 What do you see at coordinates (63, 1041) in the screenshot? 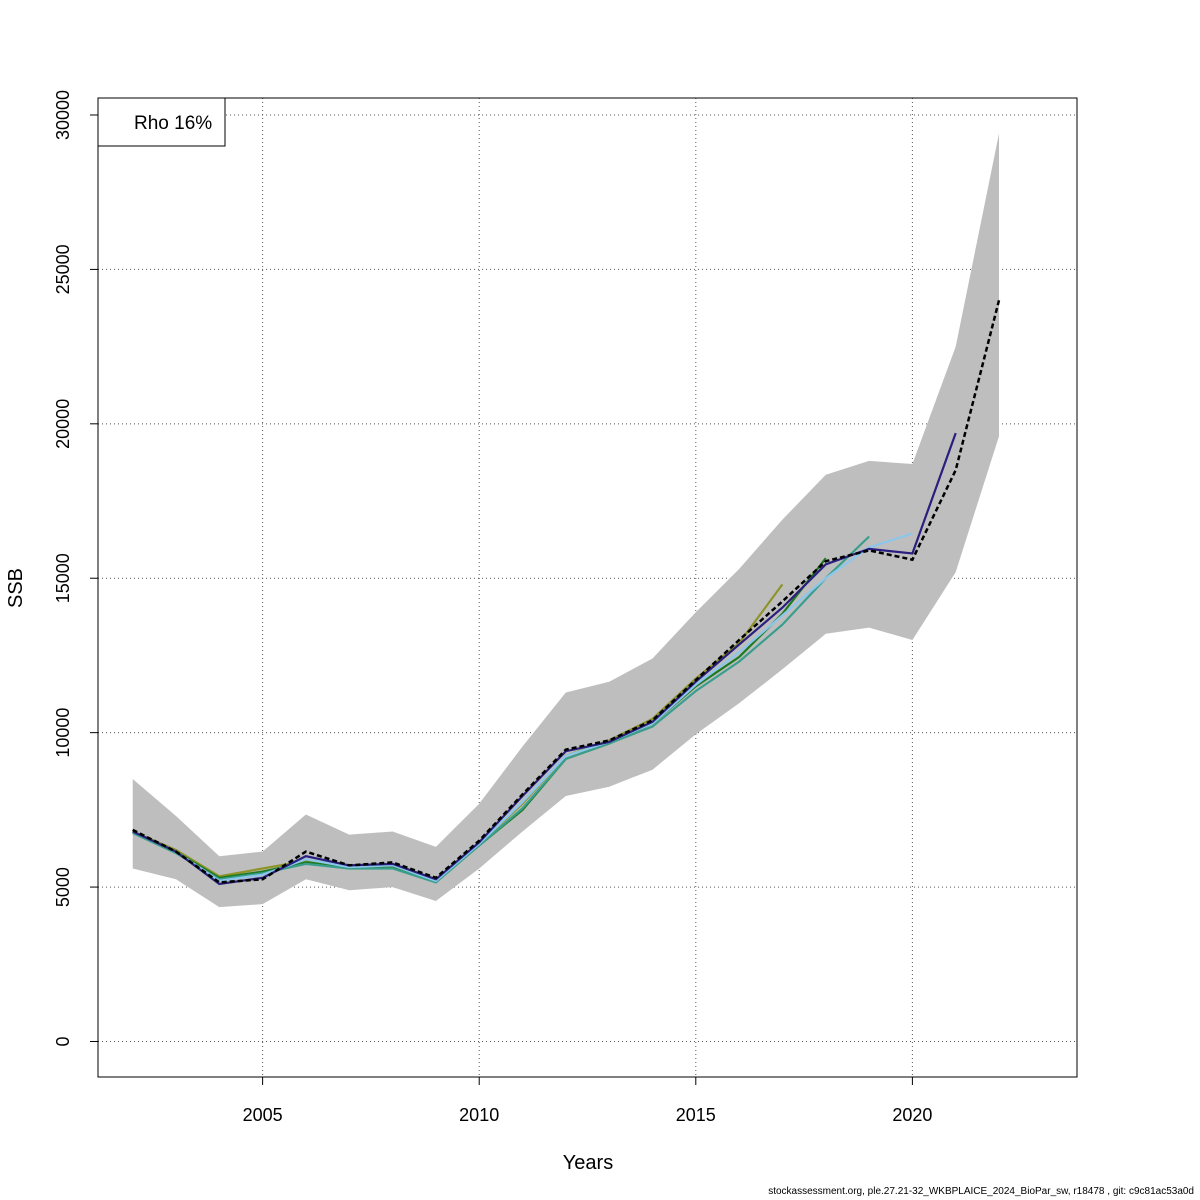
I see `y-tick-label: 0` at bounding box center [63, 1041].